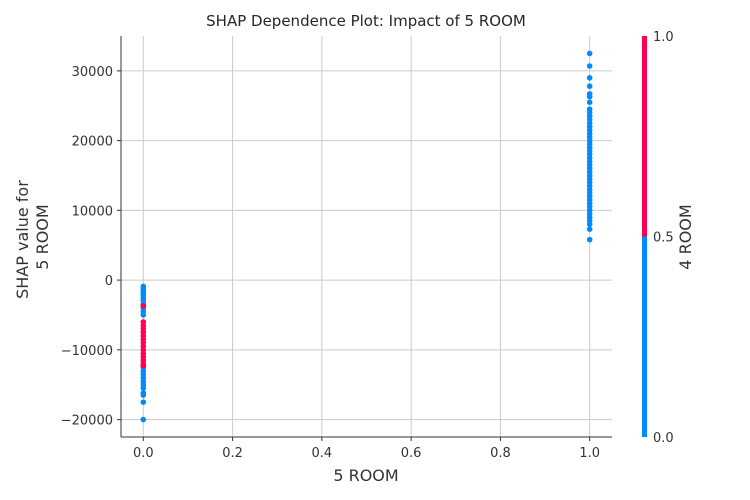 The height and width of the screenshot is (500, 750). I want to click on y-tick-label: −10000, so click(87, 351).